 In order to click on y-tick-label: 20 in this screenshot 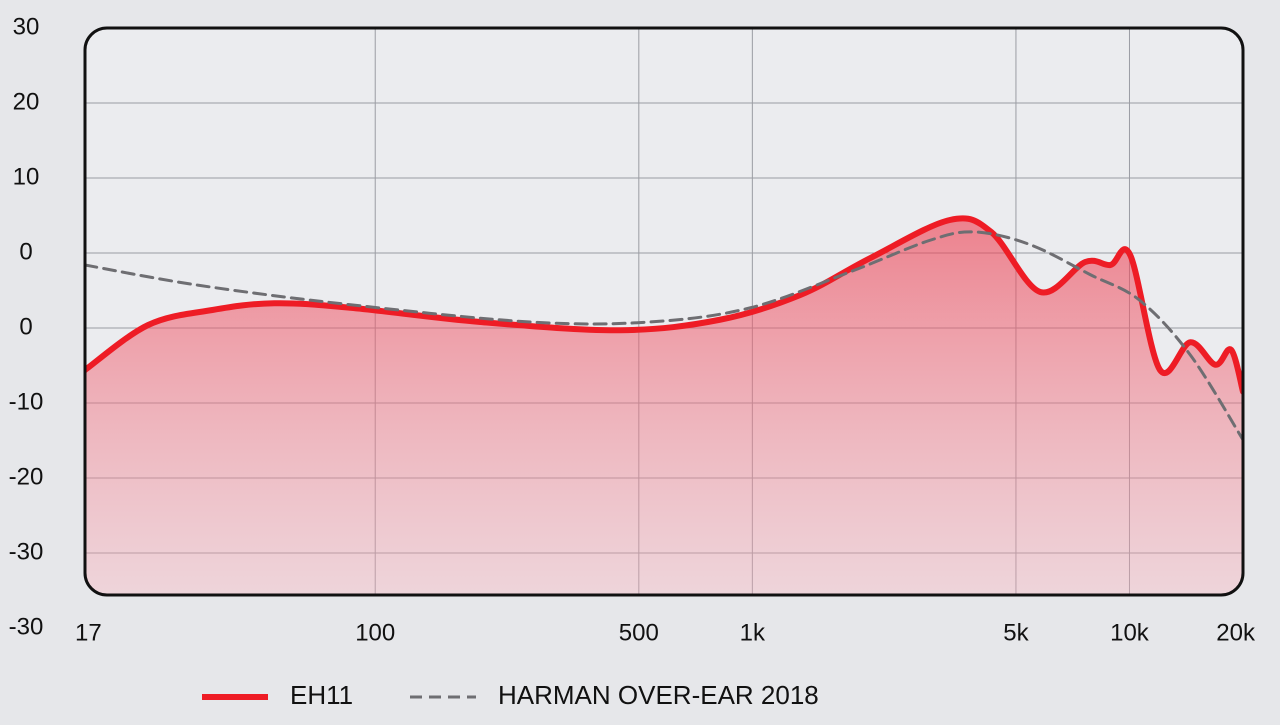, I will do `click(26, 101)`.